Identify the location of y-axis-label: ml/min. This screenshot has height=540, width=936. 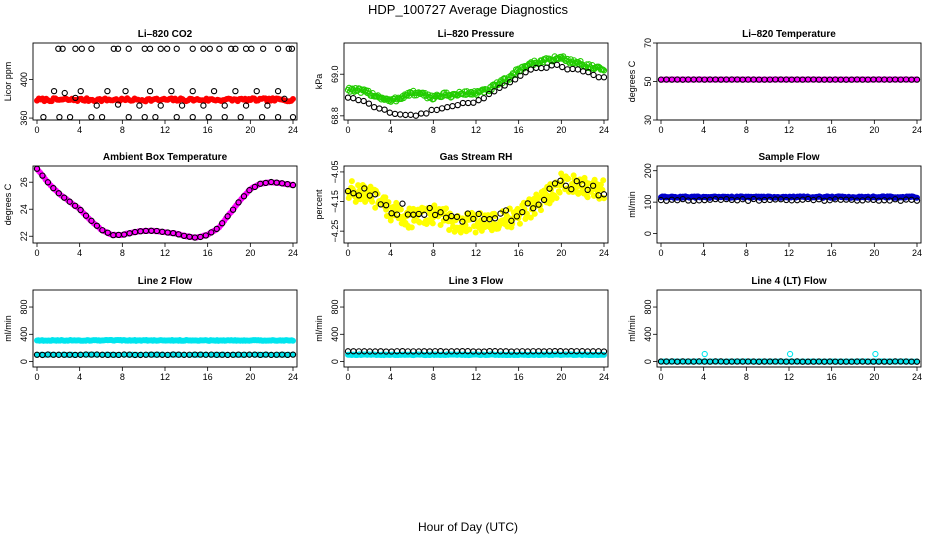
(8, 328).